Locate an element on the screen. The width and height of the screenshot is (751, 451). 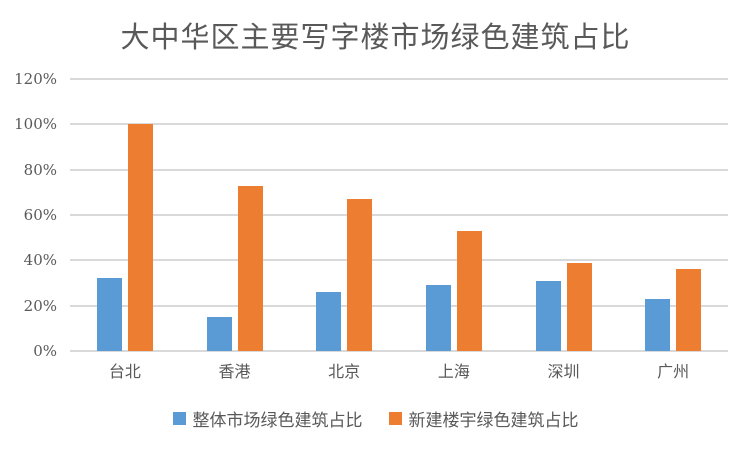
legend-label: 整体市场绿色建筑占比 is located at coordinates (277, 421).